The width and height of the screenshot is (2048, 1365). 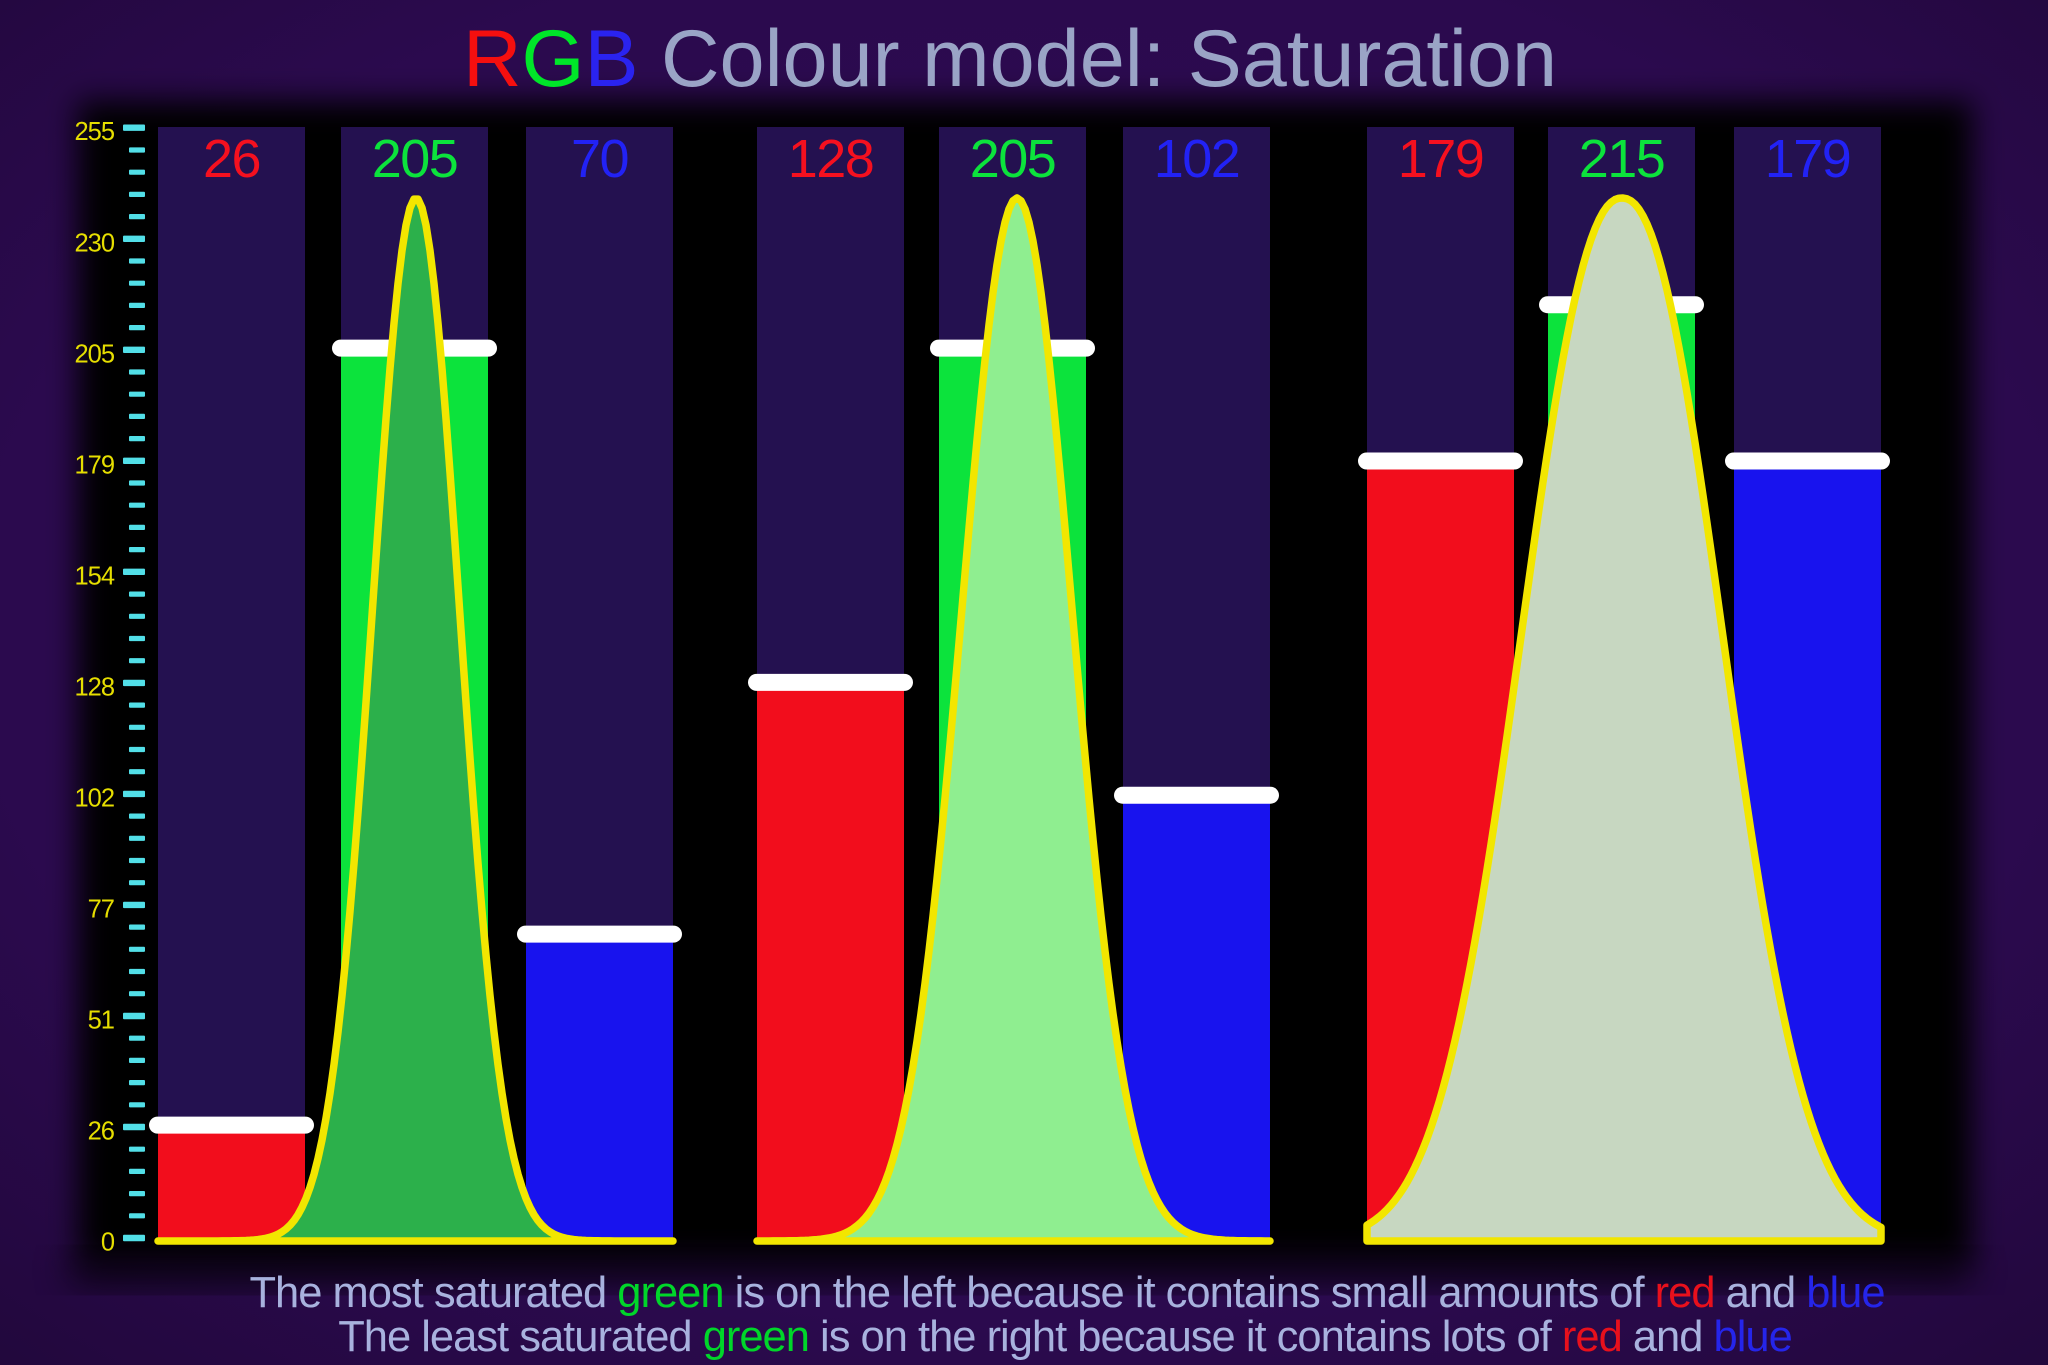 I want to click on svg-text: RGB Colour model: Saturation, so click(x=1010, y=59).